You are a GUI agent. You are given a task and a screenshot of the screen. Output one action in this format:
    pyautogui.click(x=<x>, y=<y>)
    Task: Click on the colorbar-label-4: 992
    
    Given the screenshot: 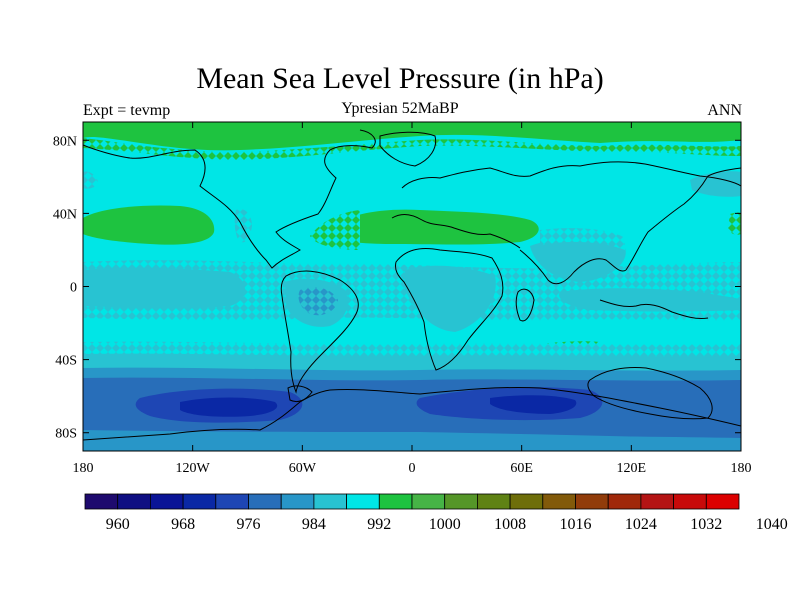 What is the action you would take?
    pyautogui.click(x=379, y=524)
    